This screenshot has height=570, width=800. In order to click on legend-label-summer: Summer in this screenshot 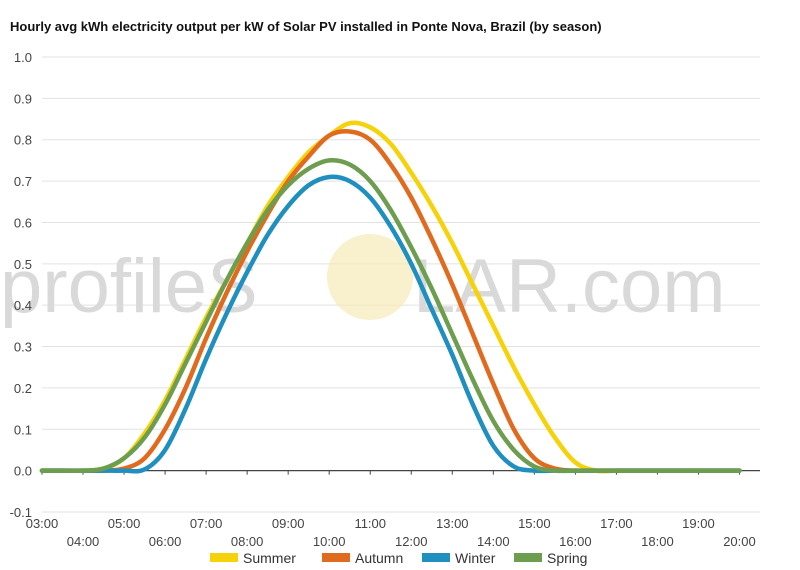, I will do `click(269, 558)`.